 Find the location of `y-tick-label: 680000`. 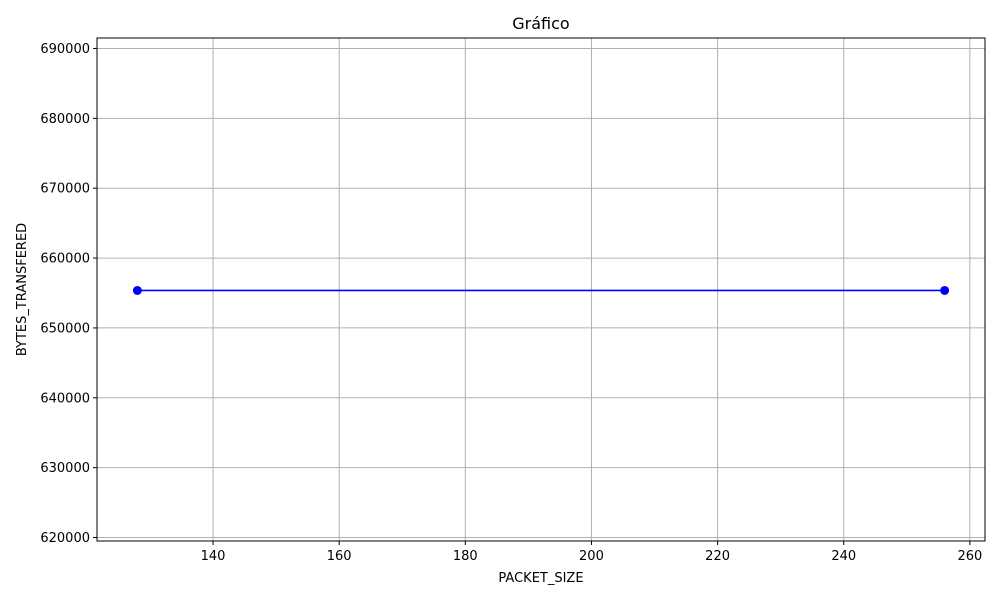

y-tick-label: 680000 is located at coordinates (65, 119).